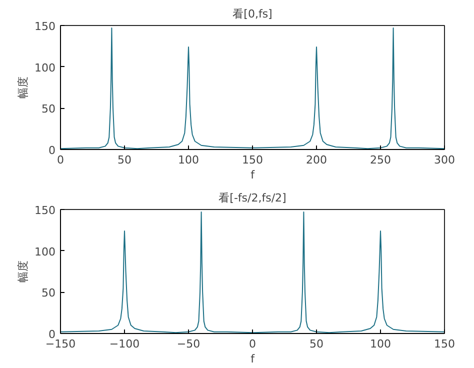 The image size is (474, 368). Describe the element at coordinates (124, 344) in the screenshot. I see `x-tick-label: −100` at that location.